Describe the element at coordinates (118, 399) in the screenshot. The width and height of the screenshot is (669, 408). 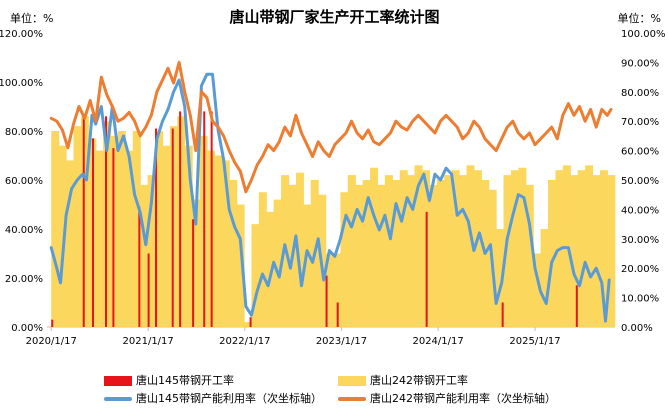
I see `legend-swatch-145-capacity` at that location.